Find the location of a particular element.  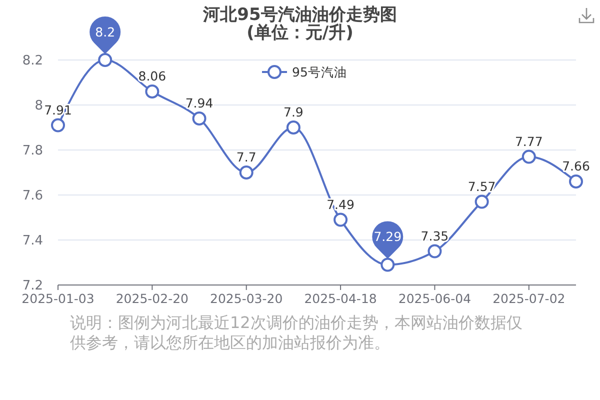

annotation: 8.2 is located at coordinates (105, 32).